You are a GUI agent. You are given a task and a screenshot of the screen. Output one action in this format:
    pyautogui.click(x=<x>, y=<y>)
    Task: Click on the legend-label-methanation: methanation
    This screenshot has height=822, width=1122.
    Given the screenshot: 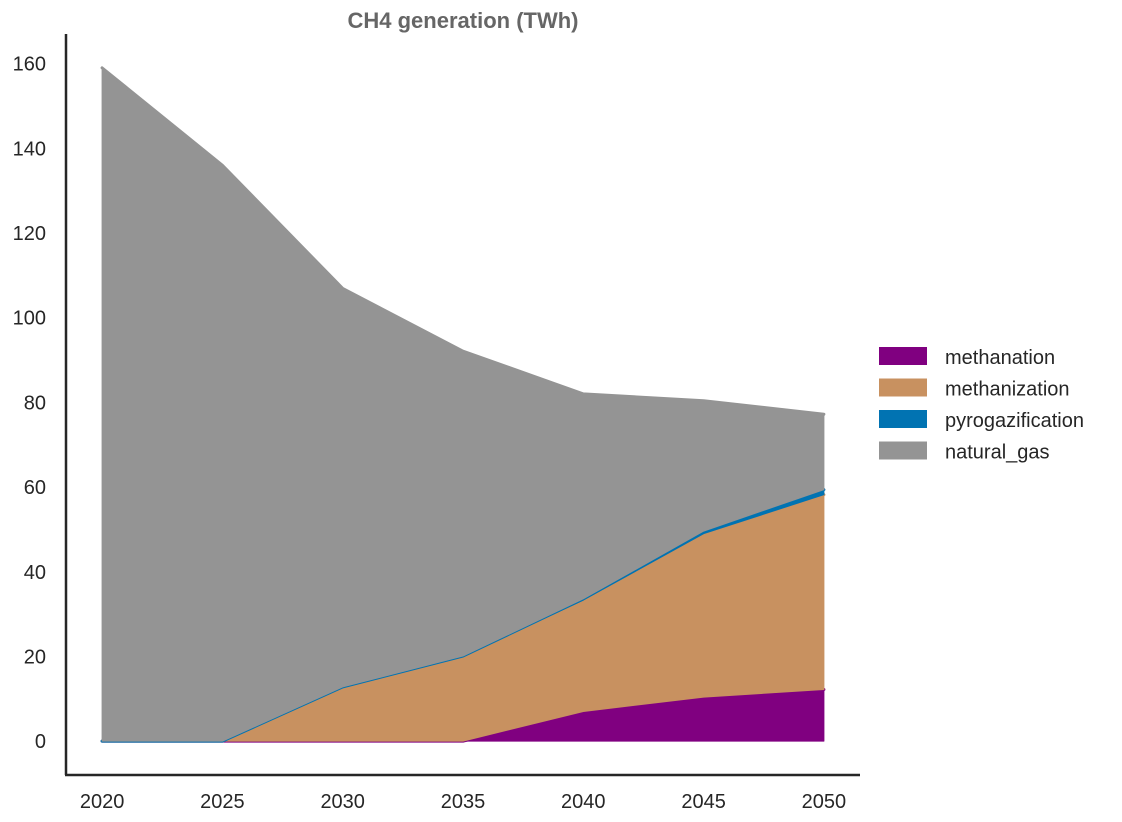 What is the action you would take?
    pyautogui.click(x=1000, y=358)
    